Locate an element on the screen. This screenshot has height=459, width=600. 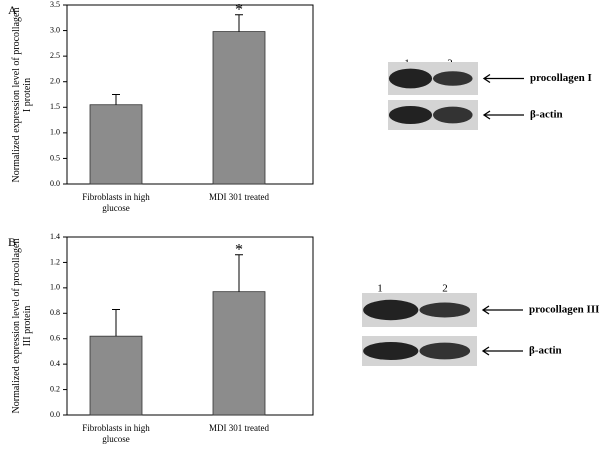
y-tick-label: 1.2 is located at coordinates (55, 261).